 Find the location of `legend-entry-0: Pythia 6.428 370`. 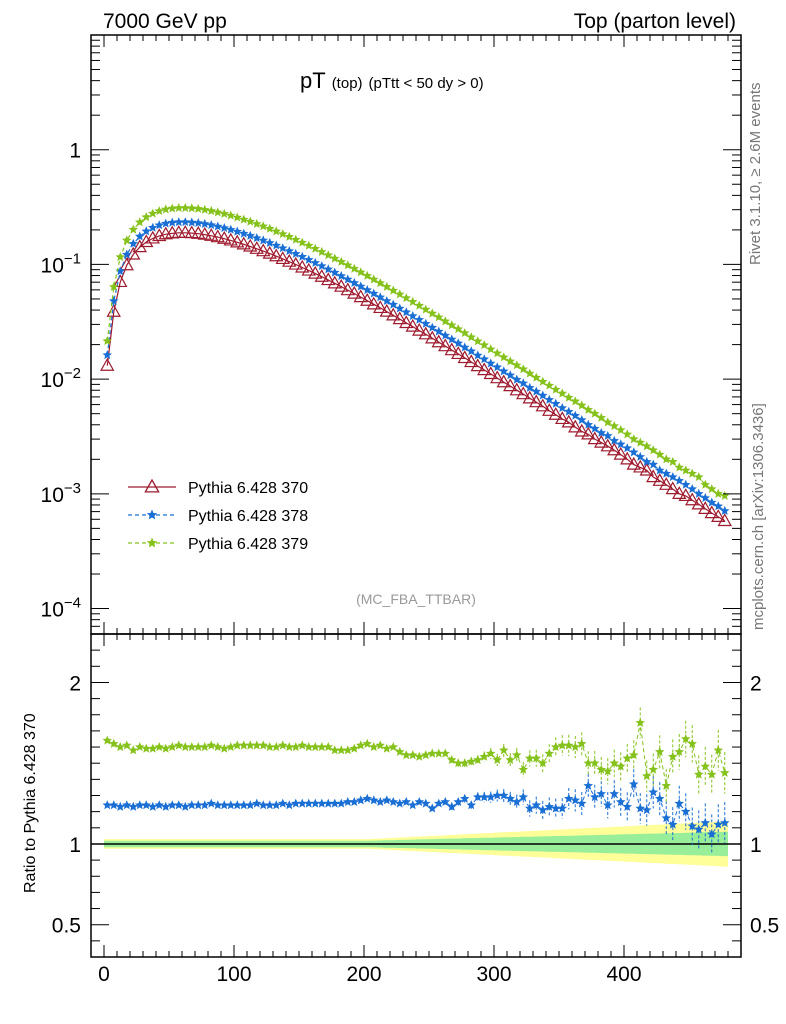

legend-entry-0: Pythia 6.428 370 is located at coordinates (218, 487).